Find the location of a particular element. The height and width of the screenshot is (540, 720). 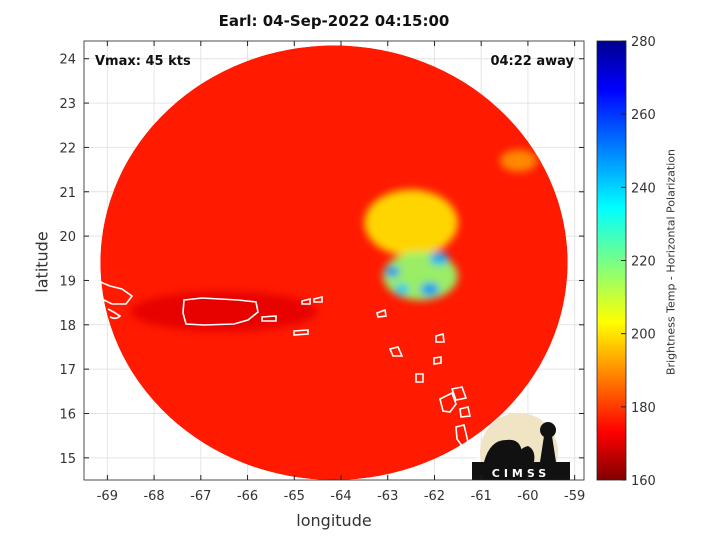

y-tick-label: 24 is located at coordinates (67, 60).